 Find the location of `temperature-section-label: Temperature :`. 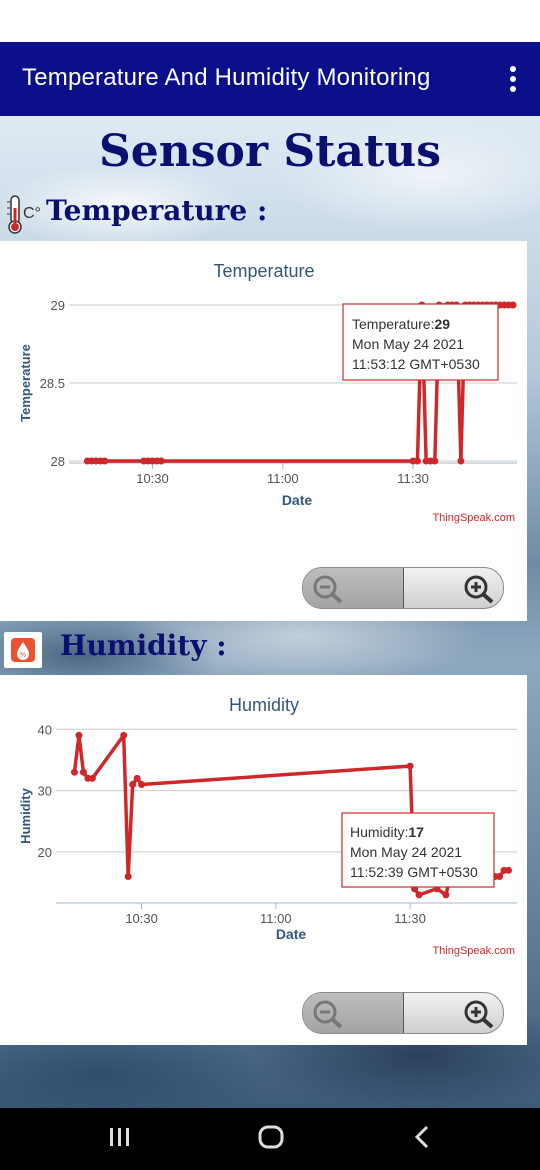

temperature-section-label: Temperature : is located at coordinates (157, 210).